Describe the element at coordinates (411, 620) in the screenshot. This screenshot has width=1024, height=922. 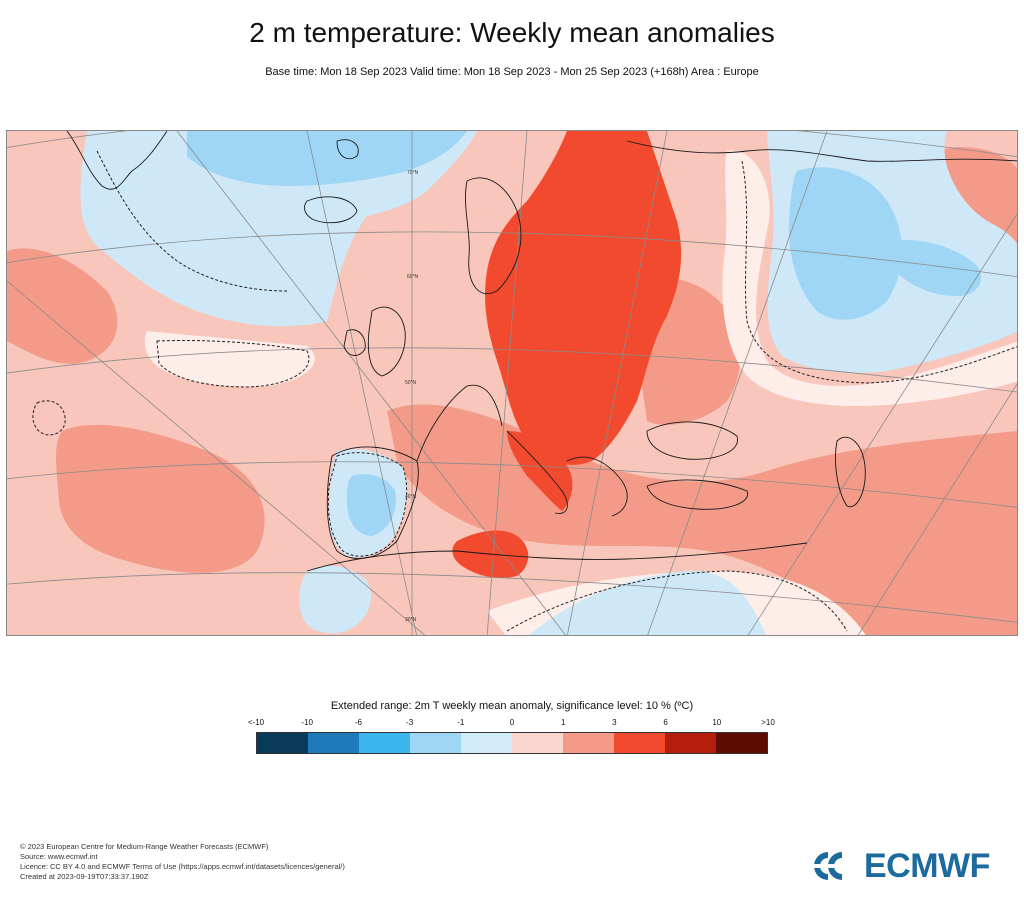
I see `lat-label-30: 30°N` at that location.